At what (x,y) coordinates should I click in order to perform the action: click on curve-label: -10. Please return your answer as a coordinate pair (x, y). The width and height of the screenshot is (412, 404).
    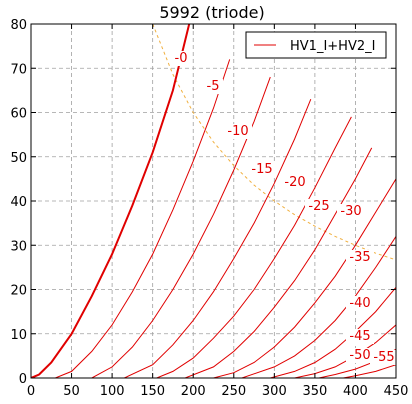
    Looking at the image, I should click on (237, 131).